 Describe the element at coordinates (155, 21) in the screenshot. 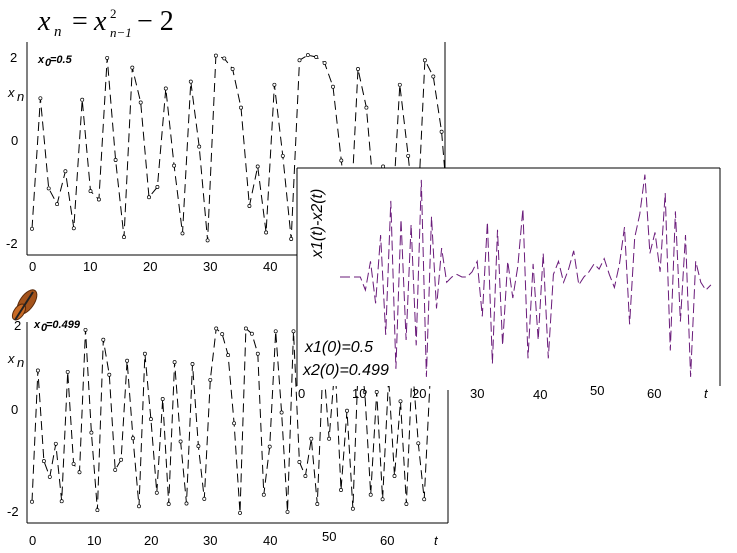

I see `formula-tail: − 2` at that location.